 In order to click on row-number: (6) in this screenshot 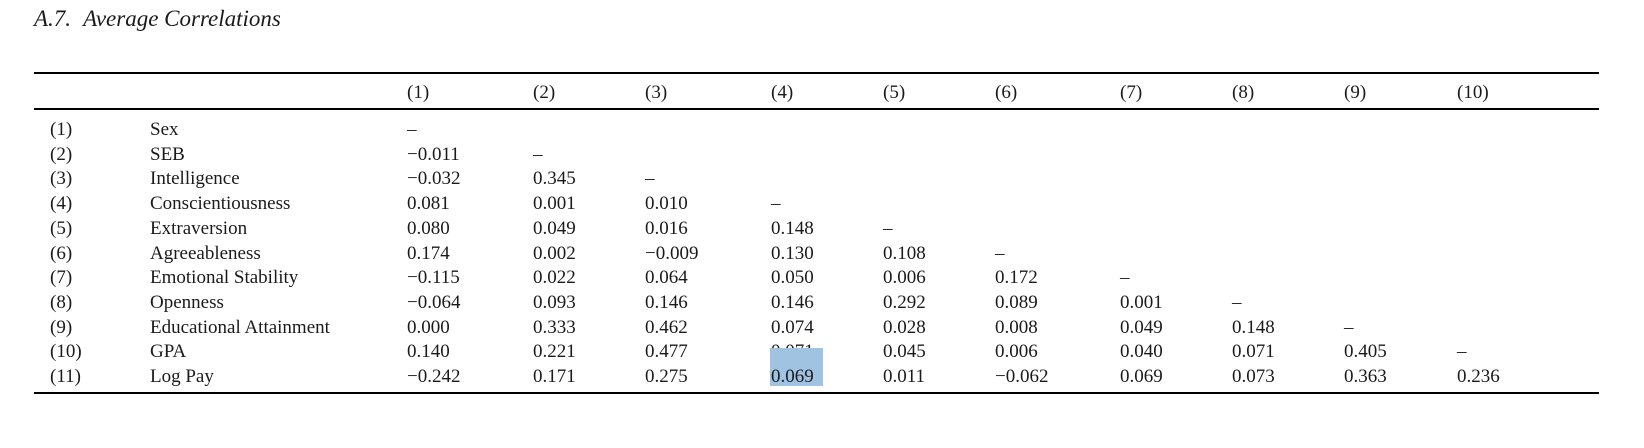, I will do `click(61, 253)`.